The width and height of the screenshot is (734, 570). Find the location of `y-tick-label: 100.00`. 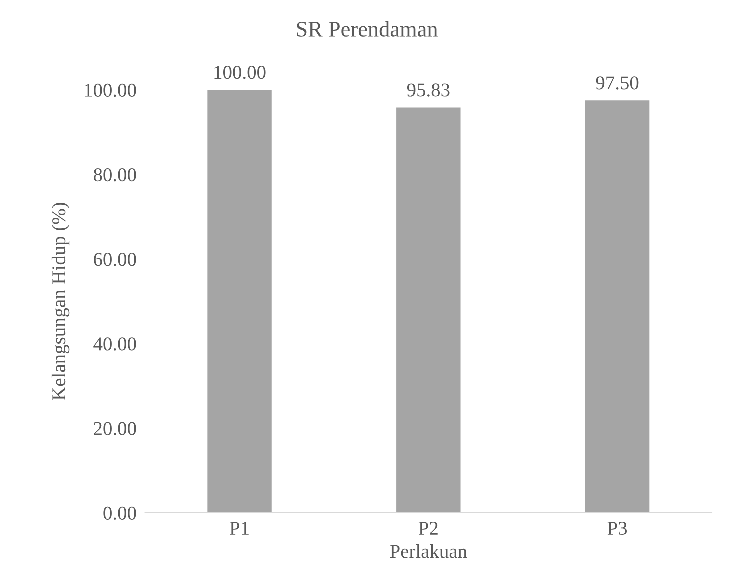

y-tick-label: 100.00 is located at coordinates (110, 91).